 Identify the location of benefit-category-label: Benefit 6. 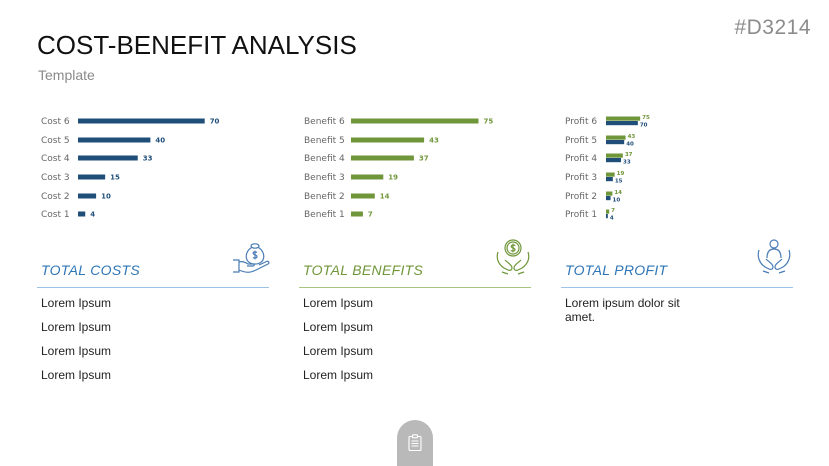
(324, 122).